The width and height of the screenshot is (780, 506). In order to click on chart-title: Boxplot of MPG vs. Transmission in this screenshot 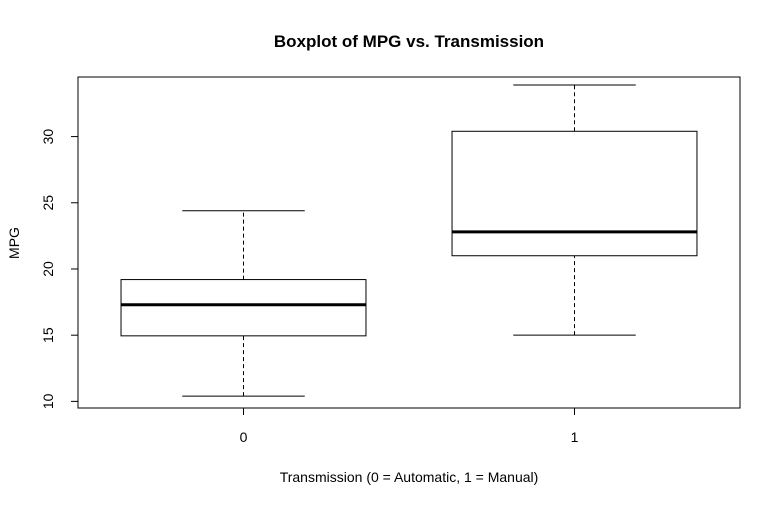, I will do `click(409, 41)`.